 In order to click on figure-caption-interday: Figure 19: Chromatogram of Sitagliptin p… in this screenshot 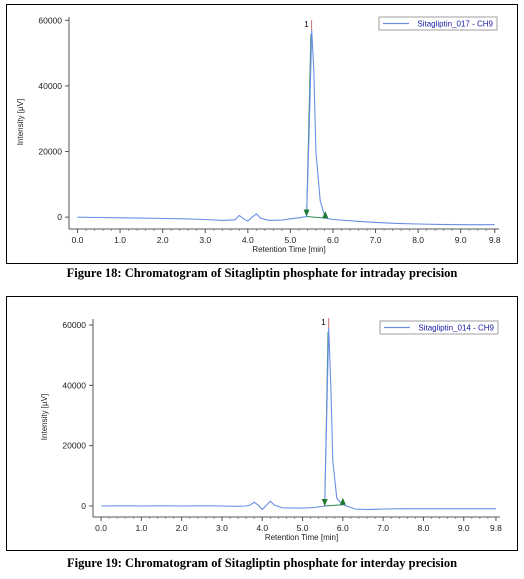, I will do `click(262, 563)`.